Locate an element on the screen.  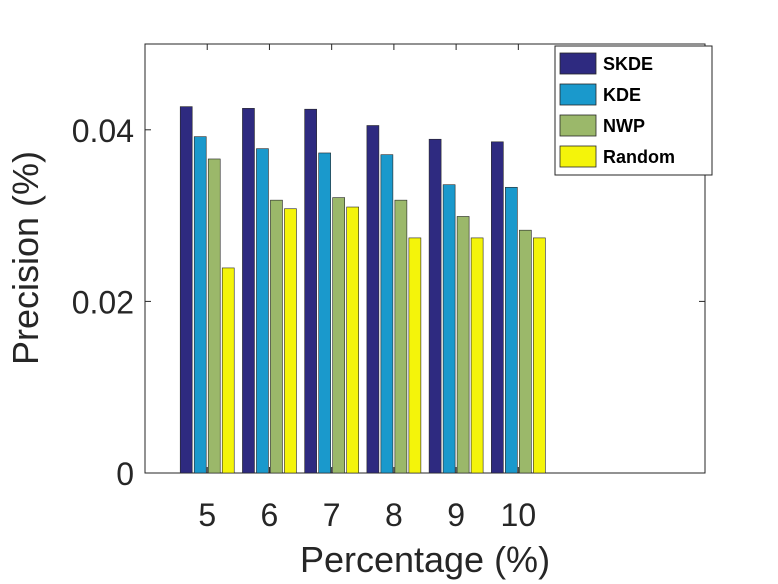
legend: SKDE KDE NWP Random is located at coordinates (633, 110).